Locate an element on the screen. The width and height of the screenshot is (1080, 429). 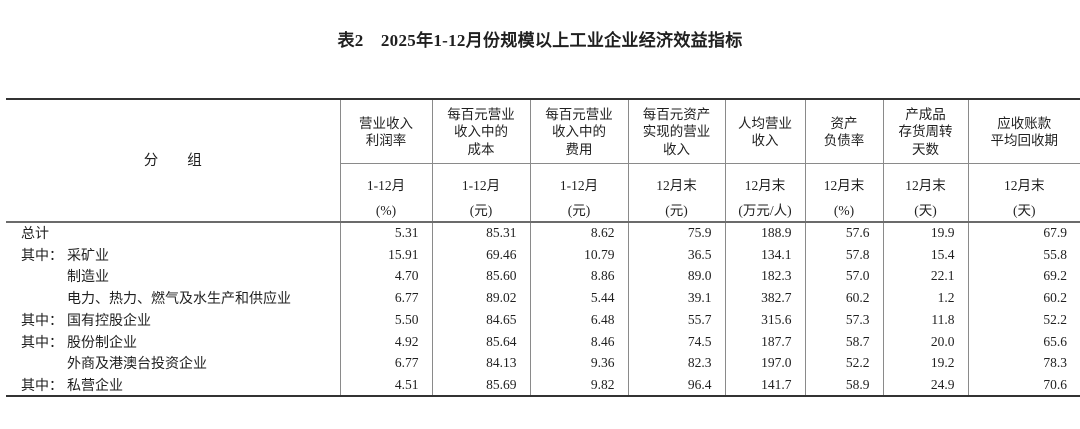
unit-label: (万元/人) is located at coordinates (765, 211).